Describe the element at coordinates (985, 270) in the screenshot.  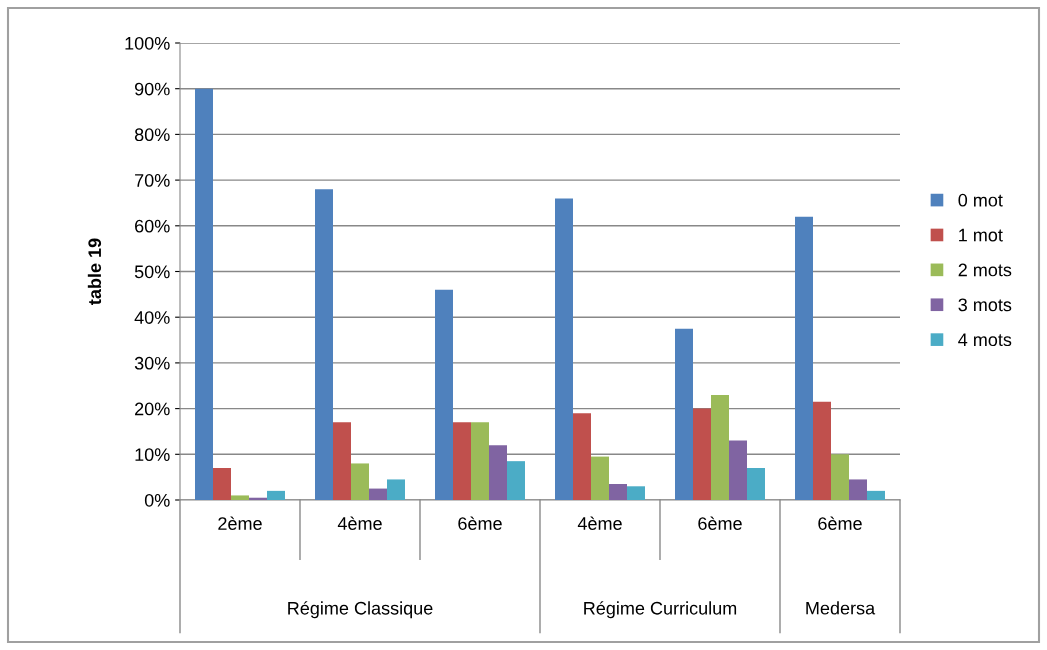
I see `legend-label: 2 mots` at that location.